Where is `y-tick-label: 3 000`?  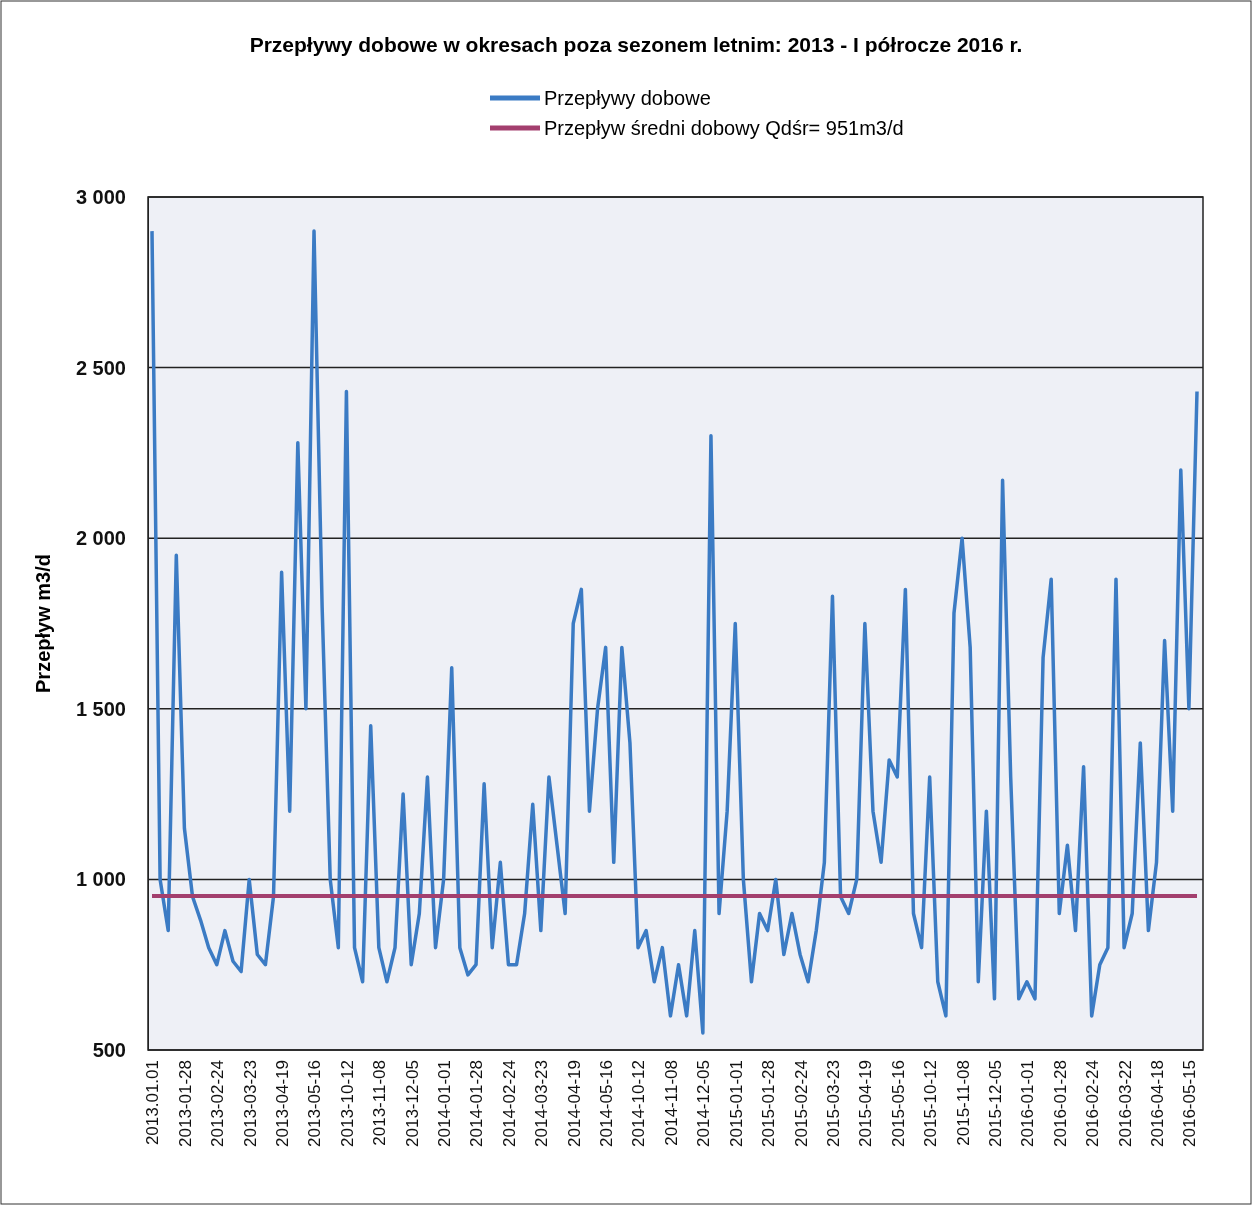
y-tick-label: 3 000 is located at coordinates (100, 196).